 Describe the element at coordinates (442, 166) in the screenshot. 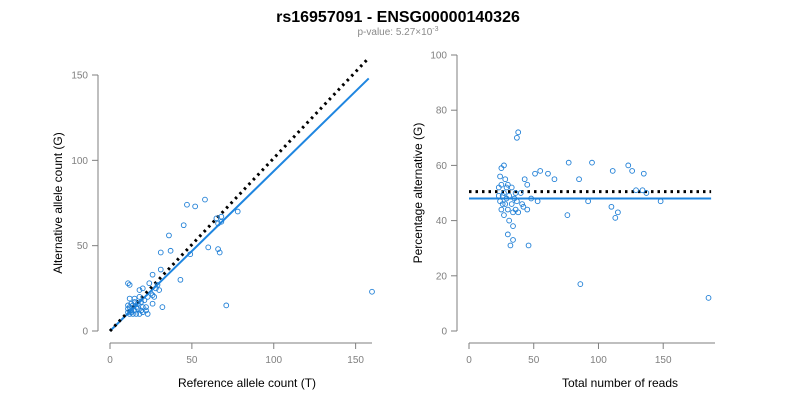

I see `right-y-tick-label: 60` at that location.